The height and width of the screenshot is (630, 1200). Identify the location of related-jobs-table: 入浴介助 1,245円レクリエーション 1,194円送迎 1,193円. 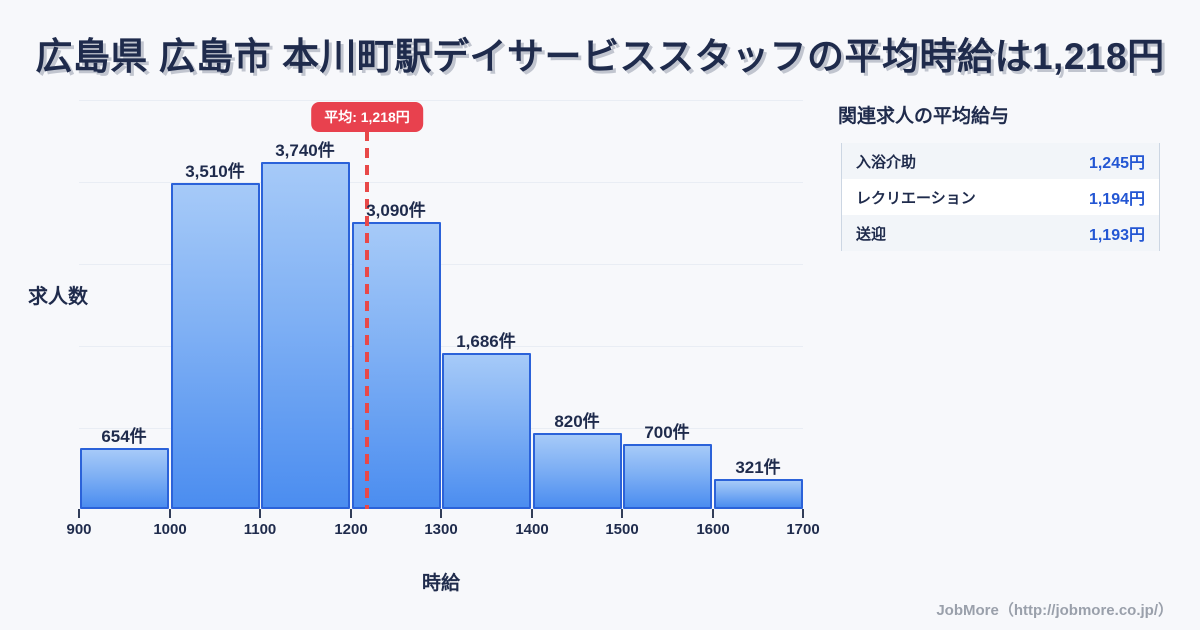
(1000, 197).